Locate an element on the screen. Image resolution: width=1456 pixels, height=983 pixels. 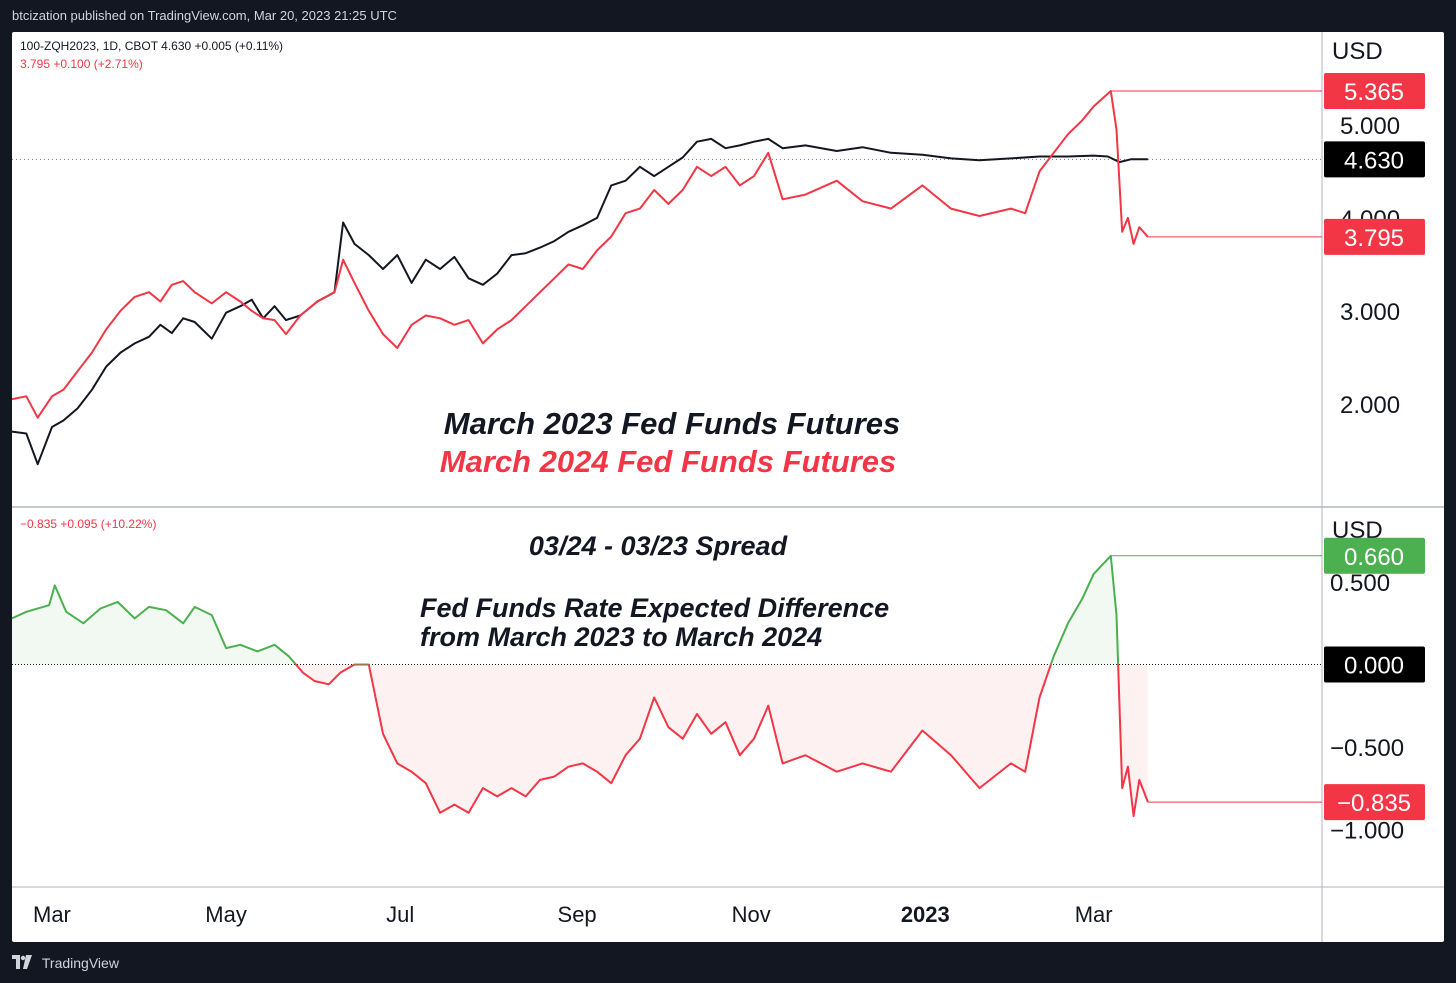
top-y-tick-label: 5.000 is located at coordinates (1370, 126).